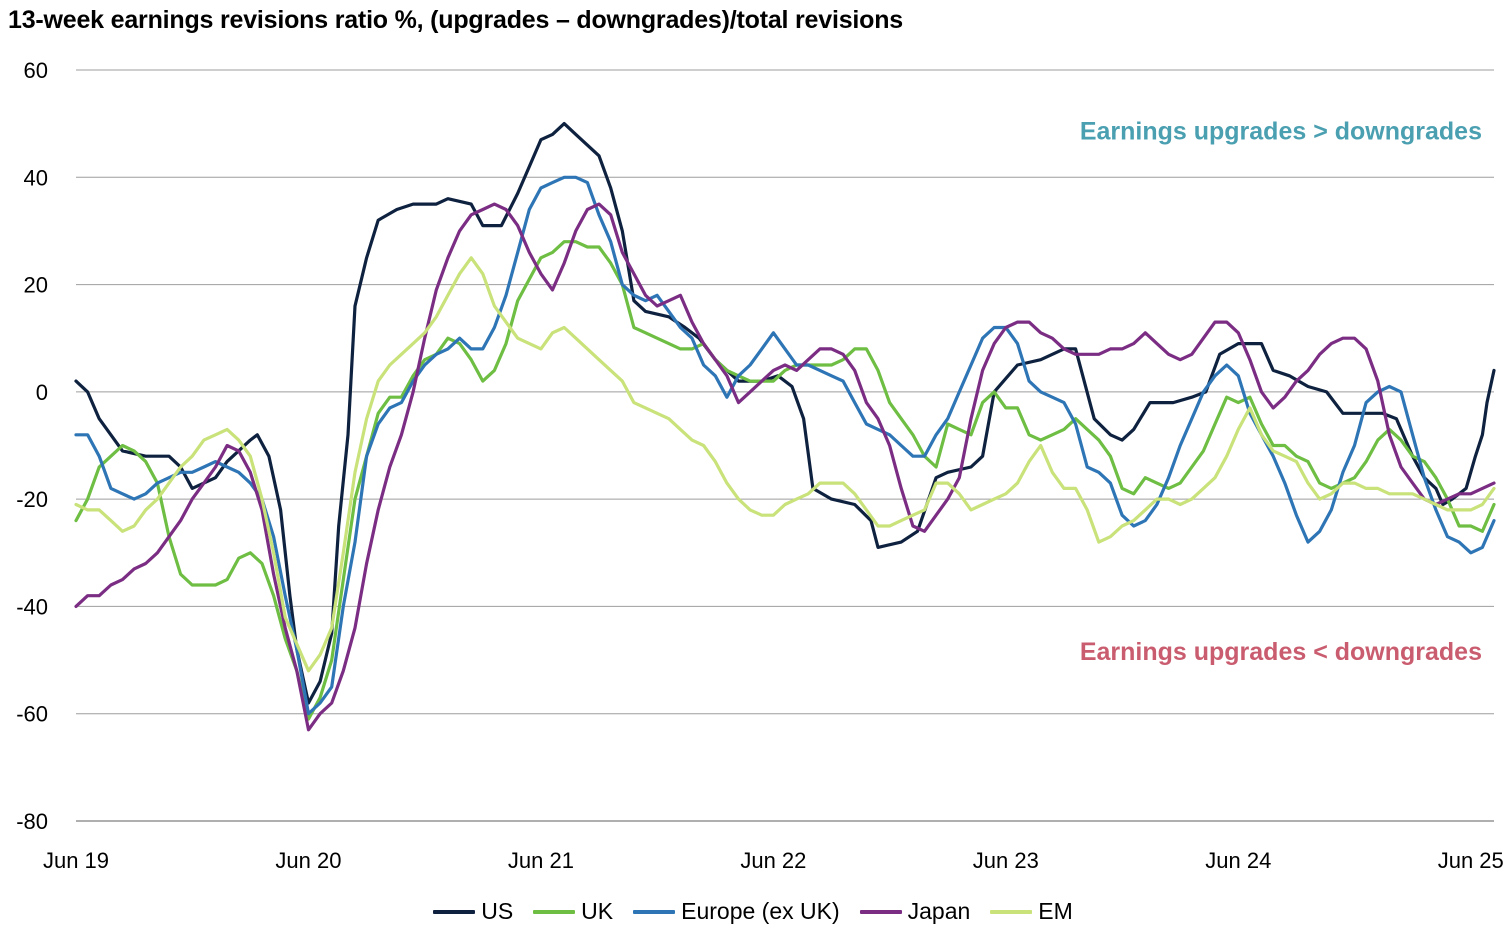 This screenshot has height=942, width=1506. What do you see at coordinates (36, 177) in the screenshot?
I see `y-tick-label: 40` at bounding box center [36, 177].